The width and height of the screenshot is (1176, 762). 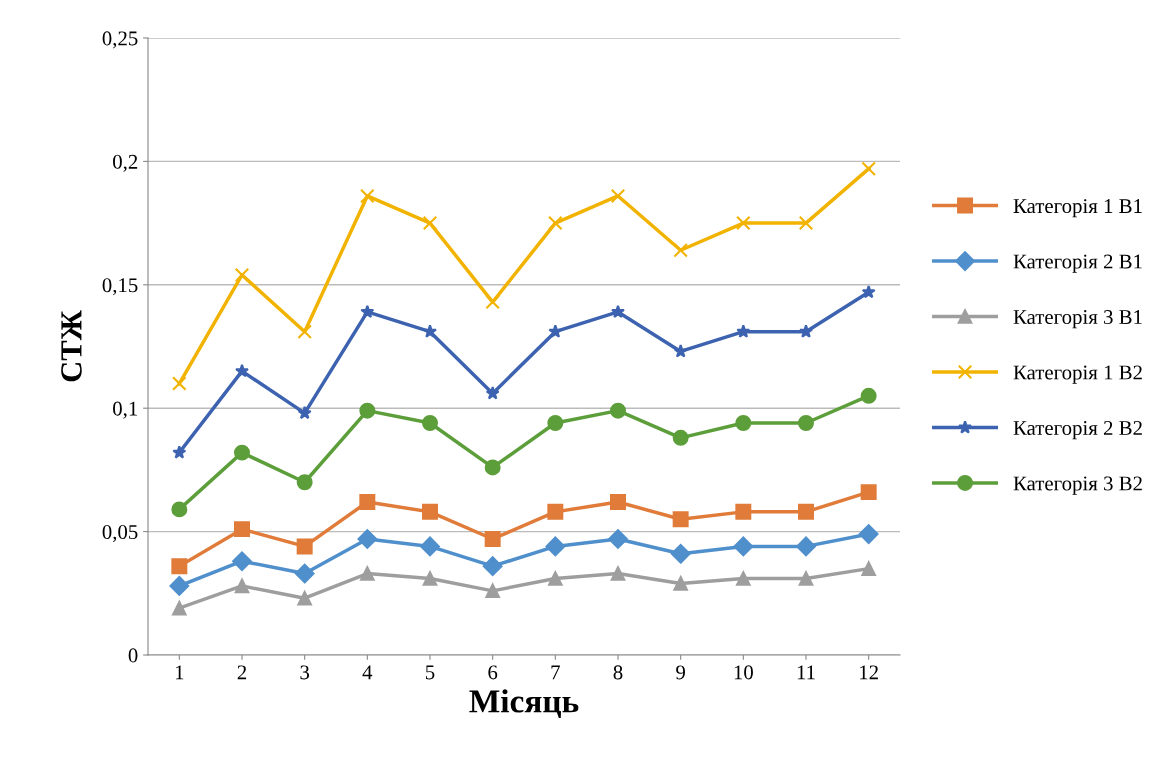 What do you see at coordinates (133, 655) in the screenshot?
I see `y-tick-label: 0` at bounding box center [133, 655].